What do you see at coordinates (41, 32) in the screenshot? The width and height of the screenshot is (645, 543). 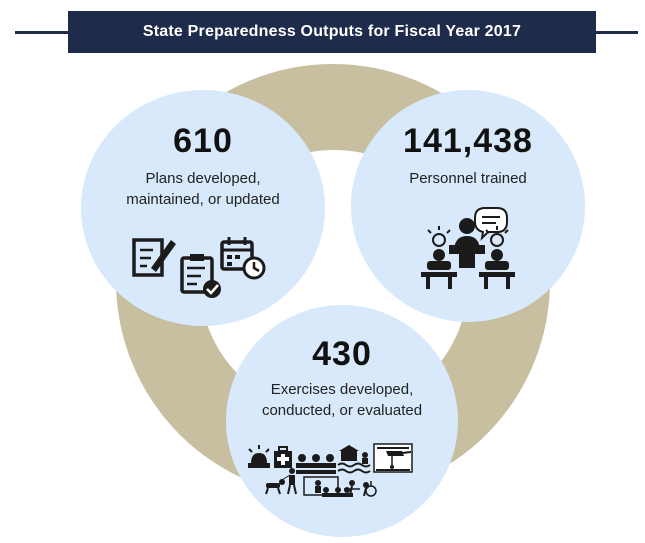 I see `header-rule-left` at bounding box center [41, 32].